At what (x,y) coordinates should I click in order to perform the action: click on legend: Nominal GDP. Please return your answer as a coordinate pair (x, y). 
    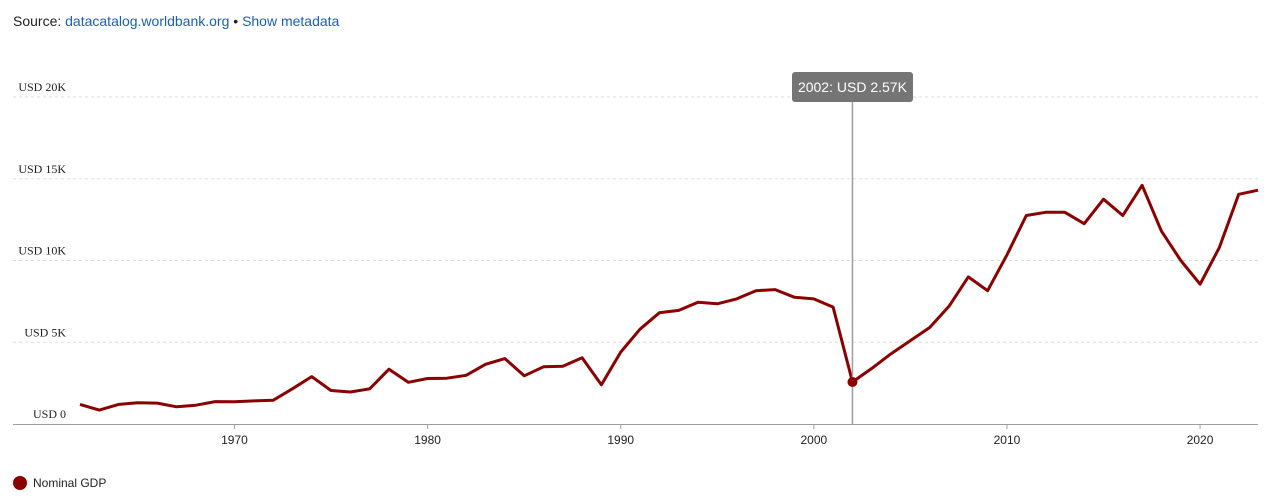
    Looking at the image, I should click on (59, 483).